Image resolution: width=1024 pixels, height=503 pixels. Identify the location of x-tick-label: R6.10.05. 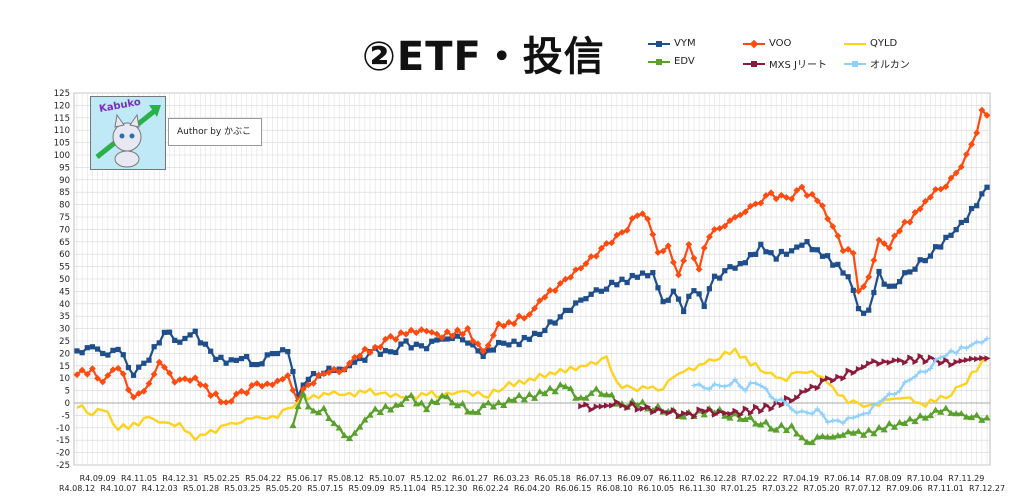
(656, 488).